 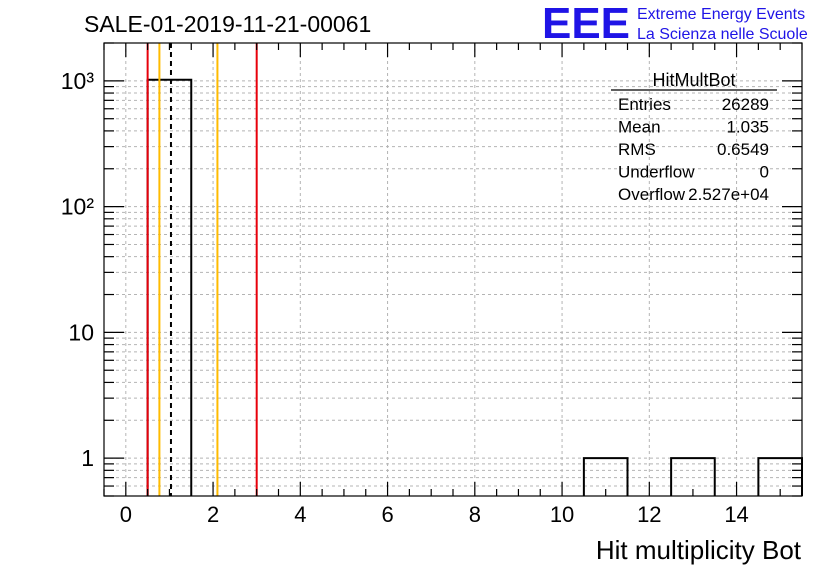 What do you see at coordinates (743, 149) in the screenshot?
I see `stats-row-value: 0.6549` at bounding box center [743, 149].